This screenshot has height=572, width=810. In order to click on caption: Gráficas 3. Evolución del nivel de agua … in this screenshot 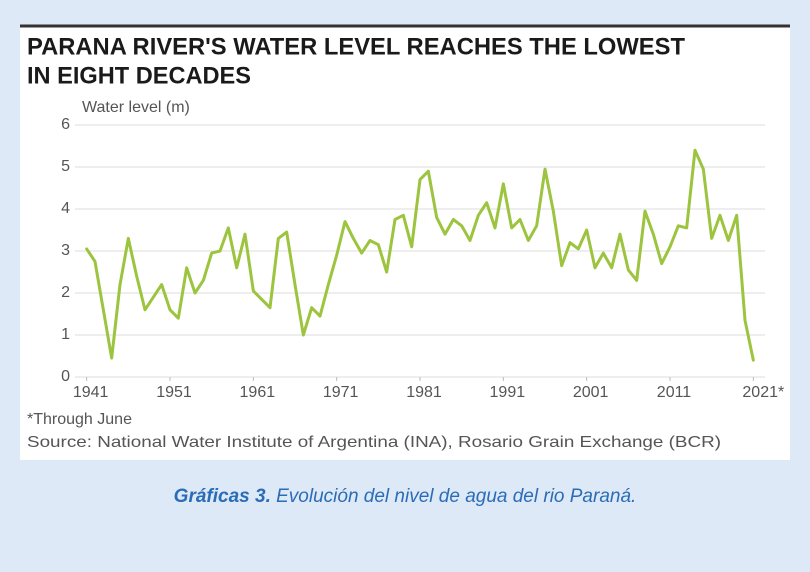, I will do `click(405, 496)`.